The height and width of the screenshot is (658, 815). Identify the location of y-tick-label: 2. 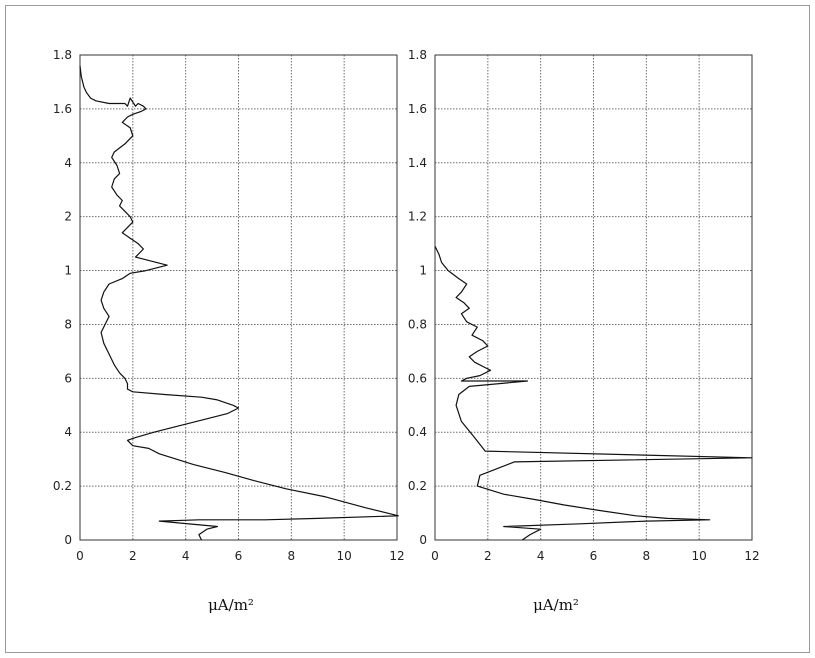
(68, 217).